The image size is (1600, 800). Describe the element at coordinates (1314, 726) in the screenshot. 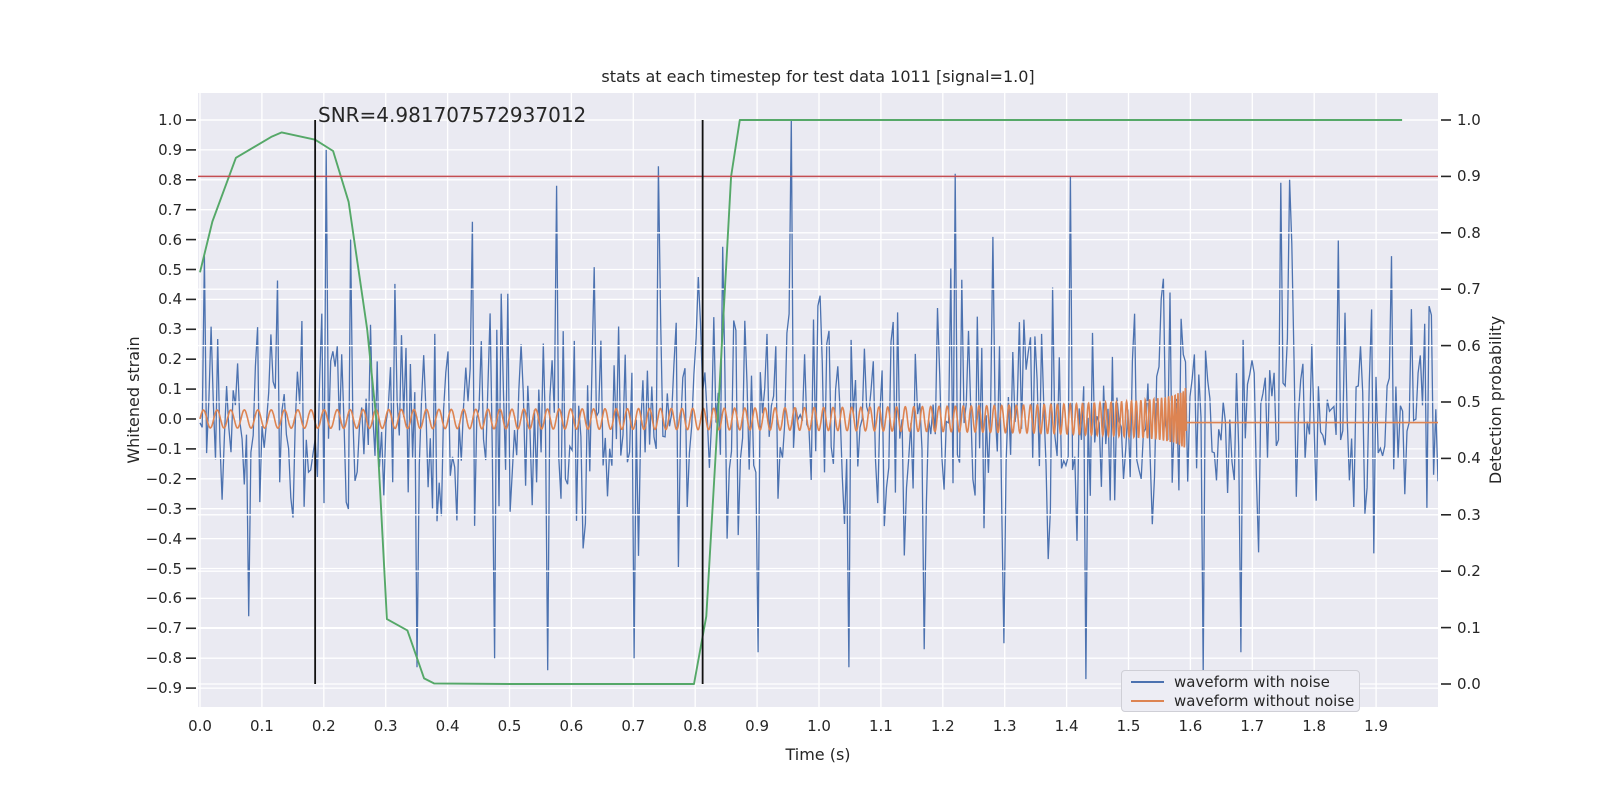

I see `x-tick-label: 1.8` at that location.